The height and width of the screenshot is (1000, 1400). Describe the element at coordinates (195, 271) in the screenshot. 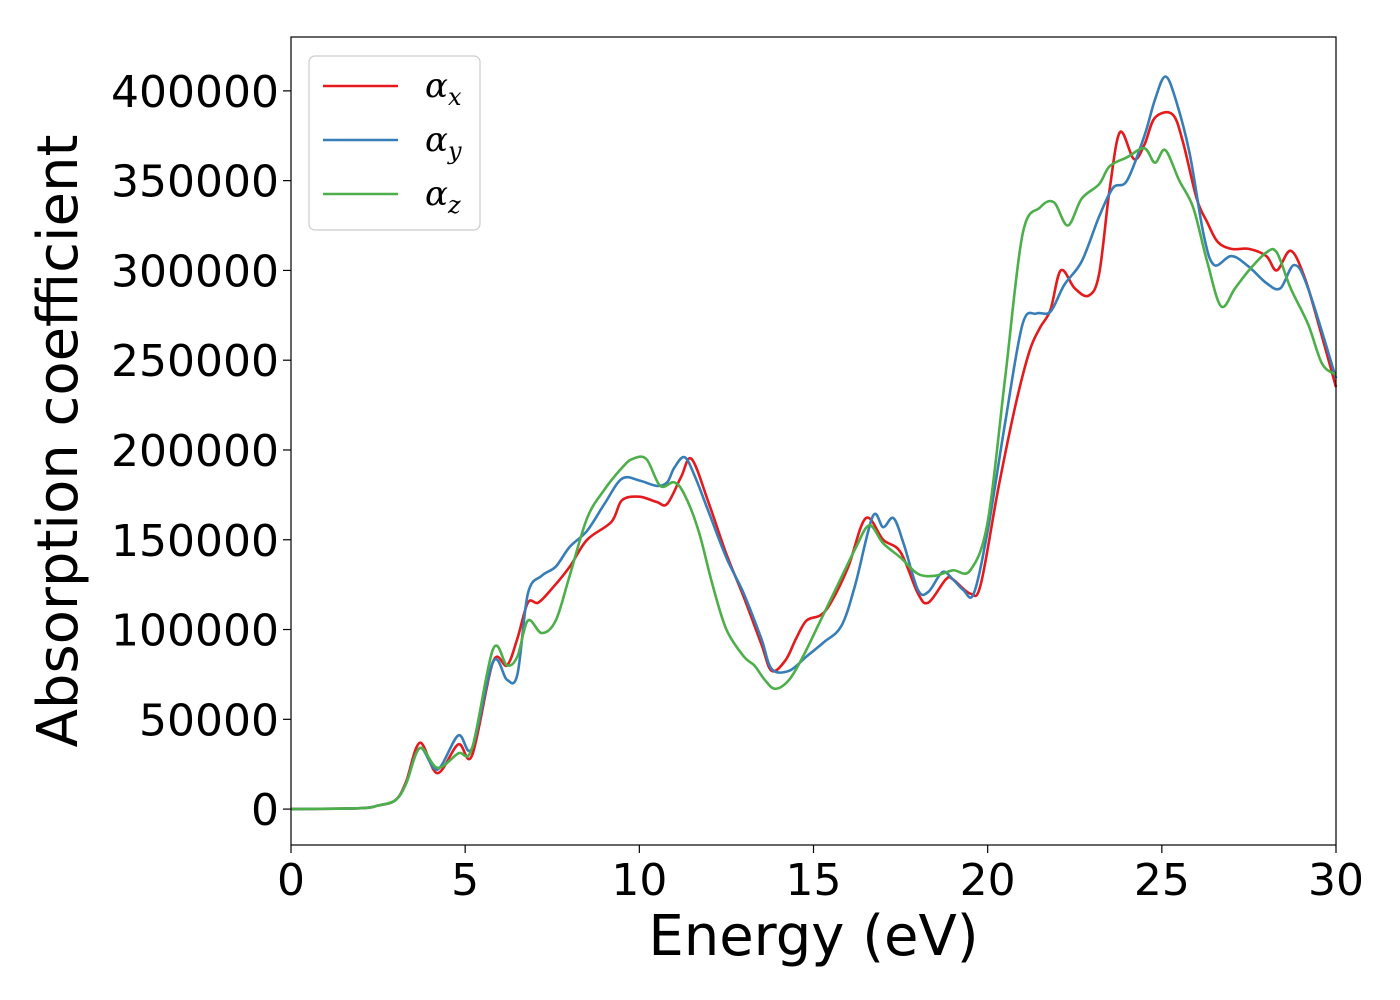

I see `y-tick-label: 300000` at that location.